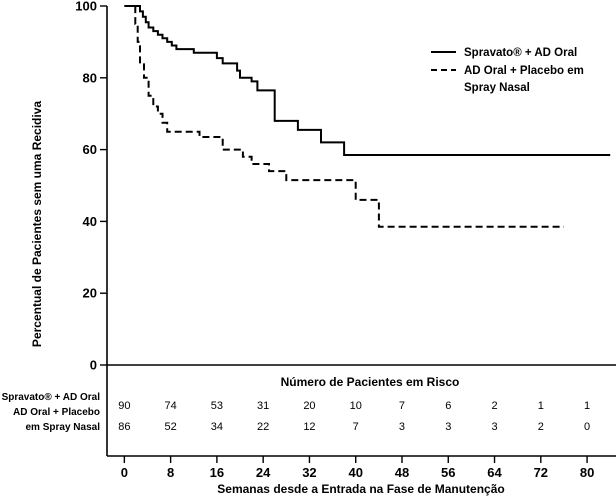 This screenshot has width=616, height=499. What do you see at coordinates (90, 221) in the screenshot?
I see `y-tick-label: 40` at bounding box center [90, 221].